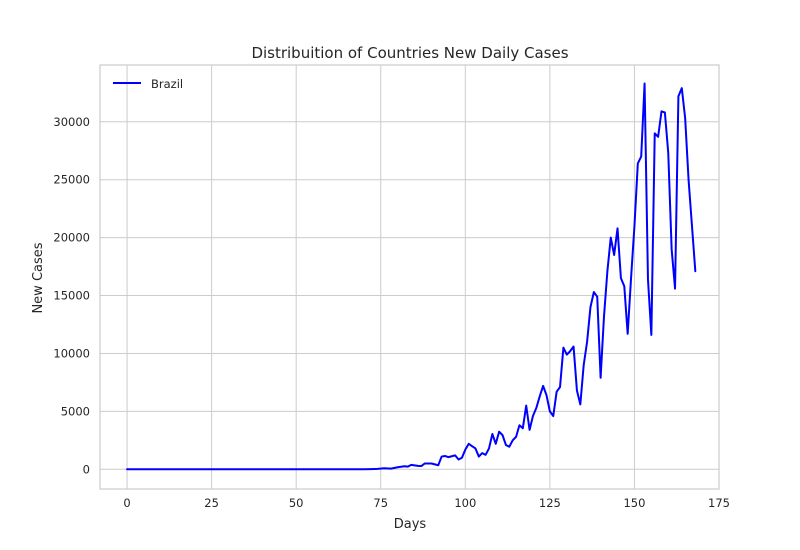  Describe the element at coordinates (75, 411) in the screenshot. I see `y-tick-label: 5000` at that location.